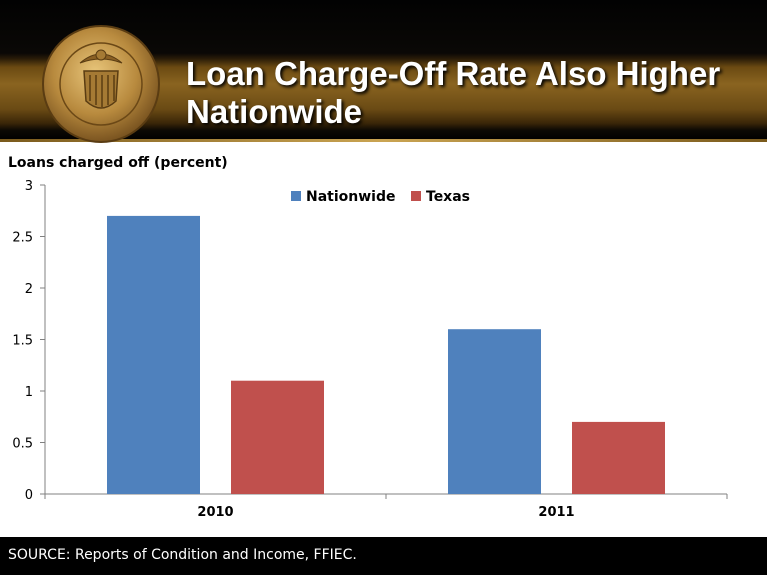 The image size is (767, 575). I want to click on y-tick-label: 0, so click(29, 495).